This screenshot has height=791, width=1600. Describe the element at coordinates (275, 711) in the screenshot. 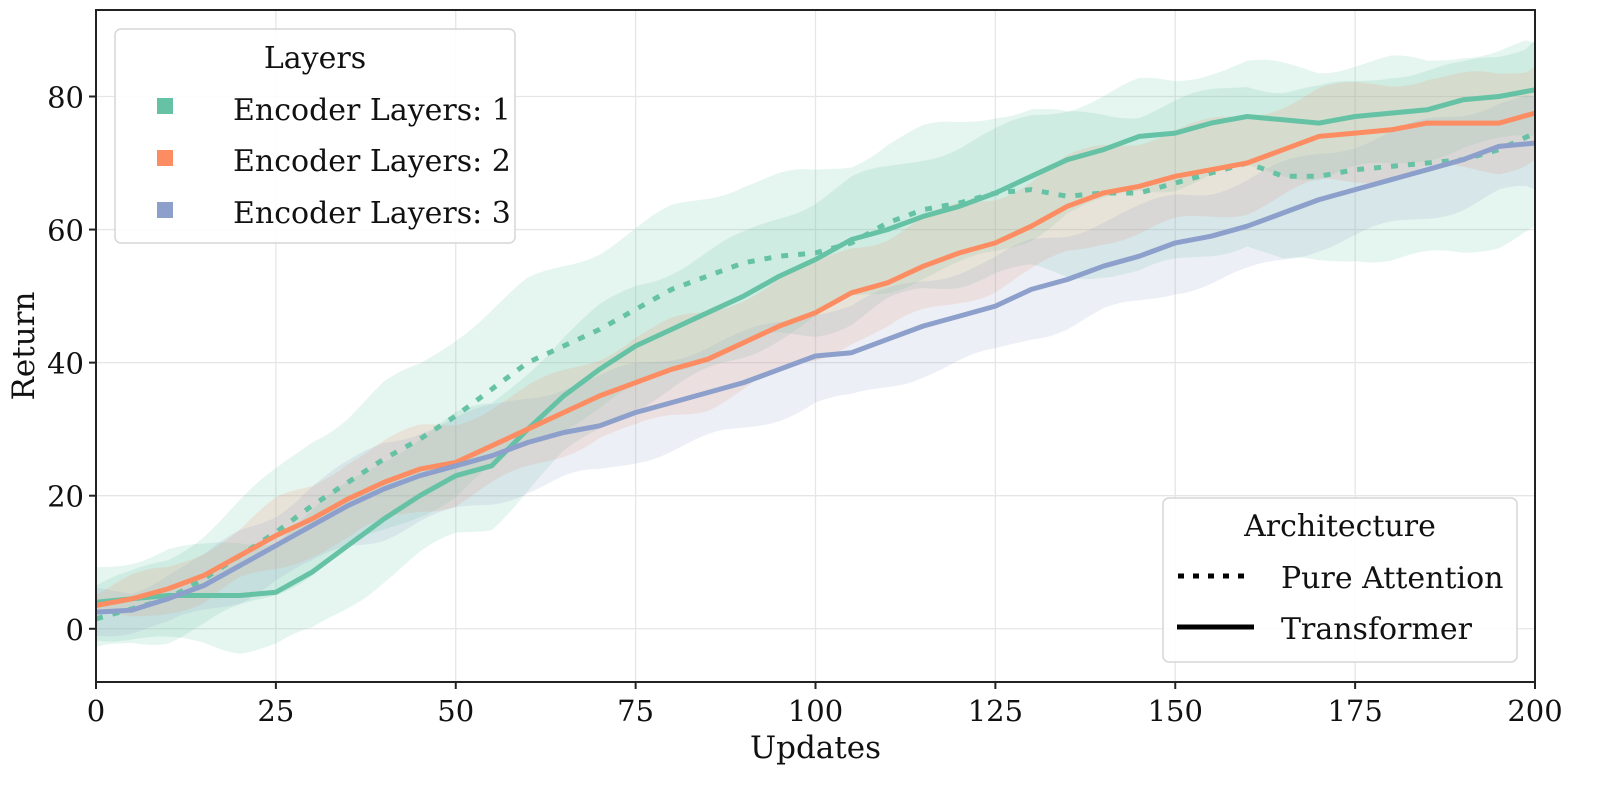

I see `x-tick-label: 25` at that location.